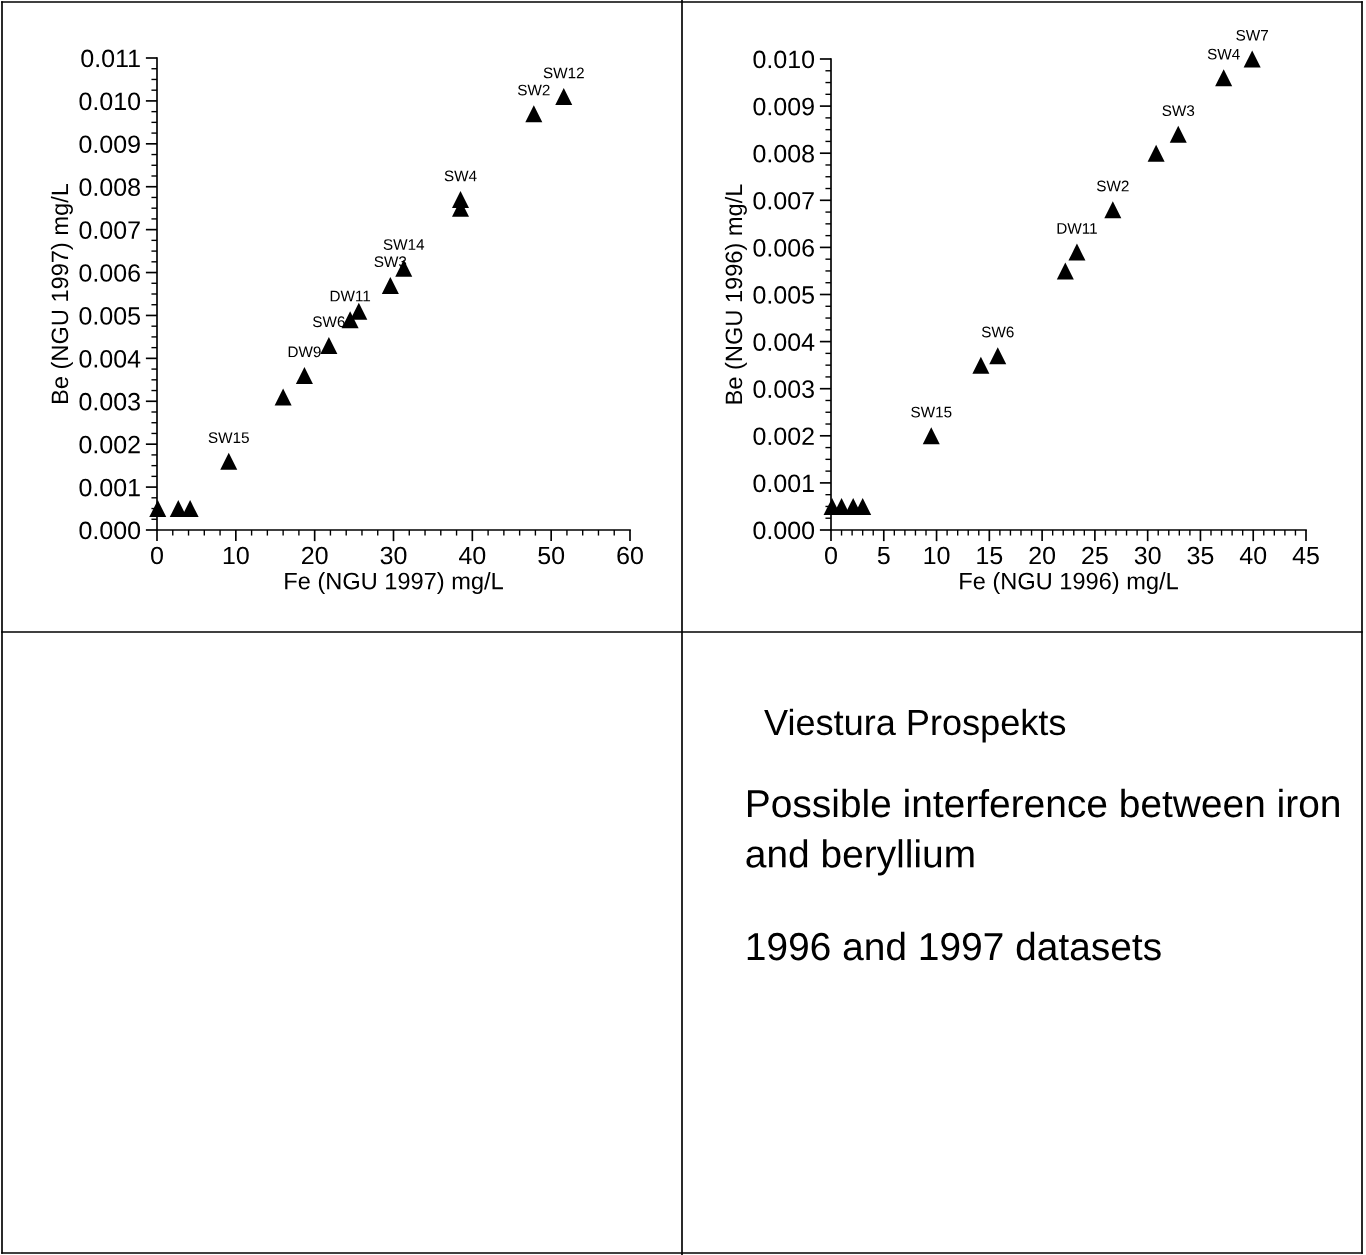 The image size is (1366, 1255). Describe the element at coordinates (551, 555) in the screenshot. I see `x-tick-label: 50` at that location.